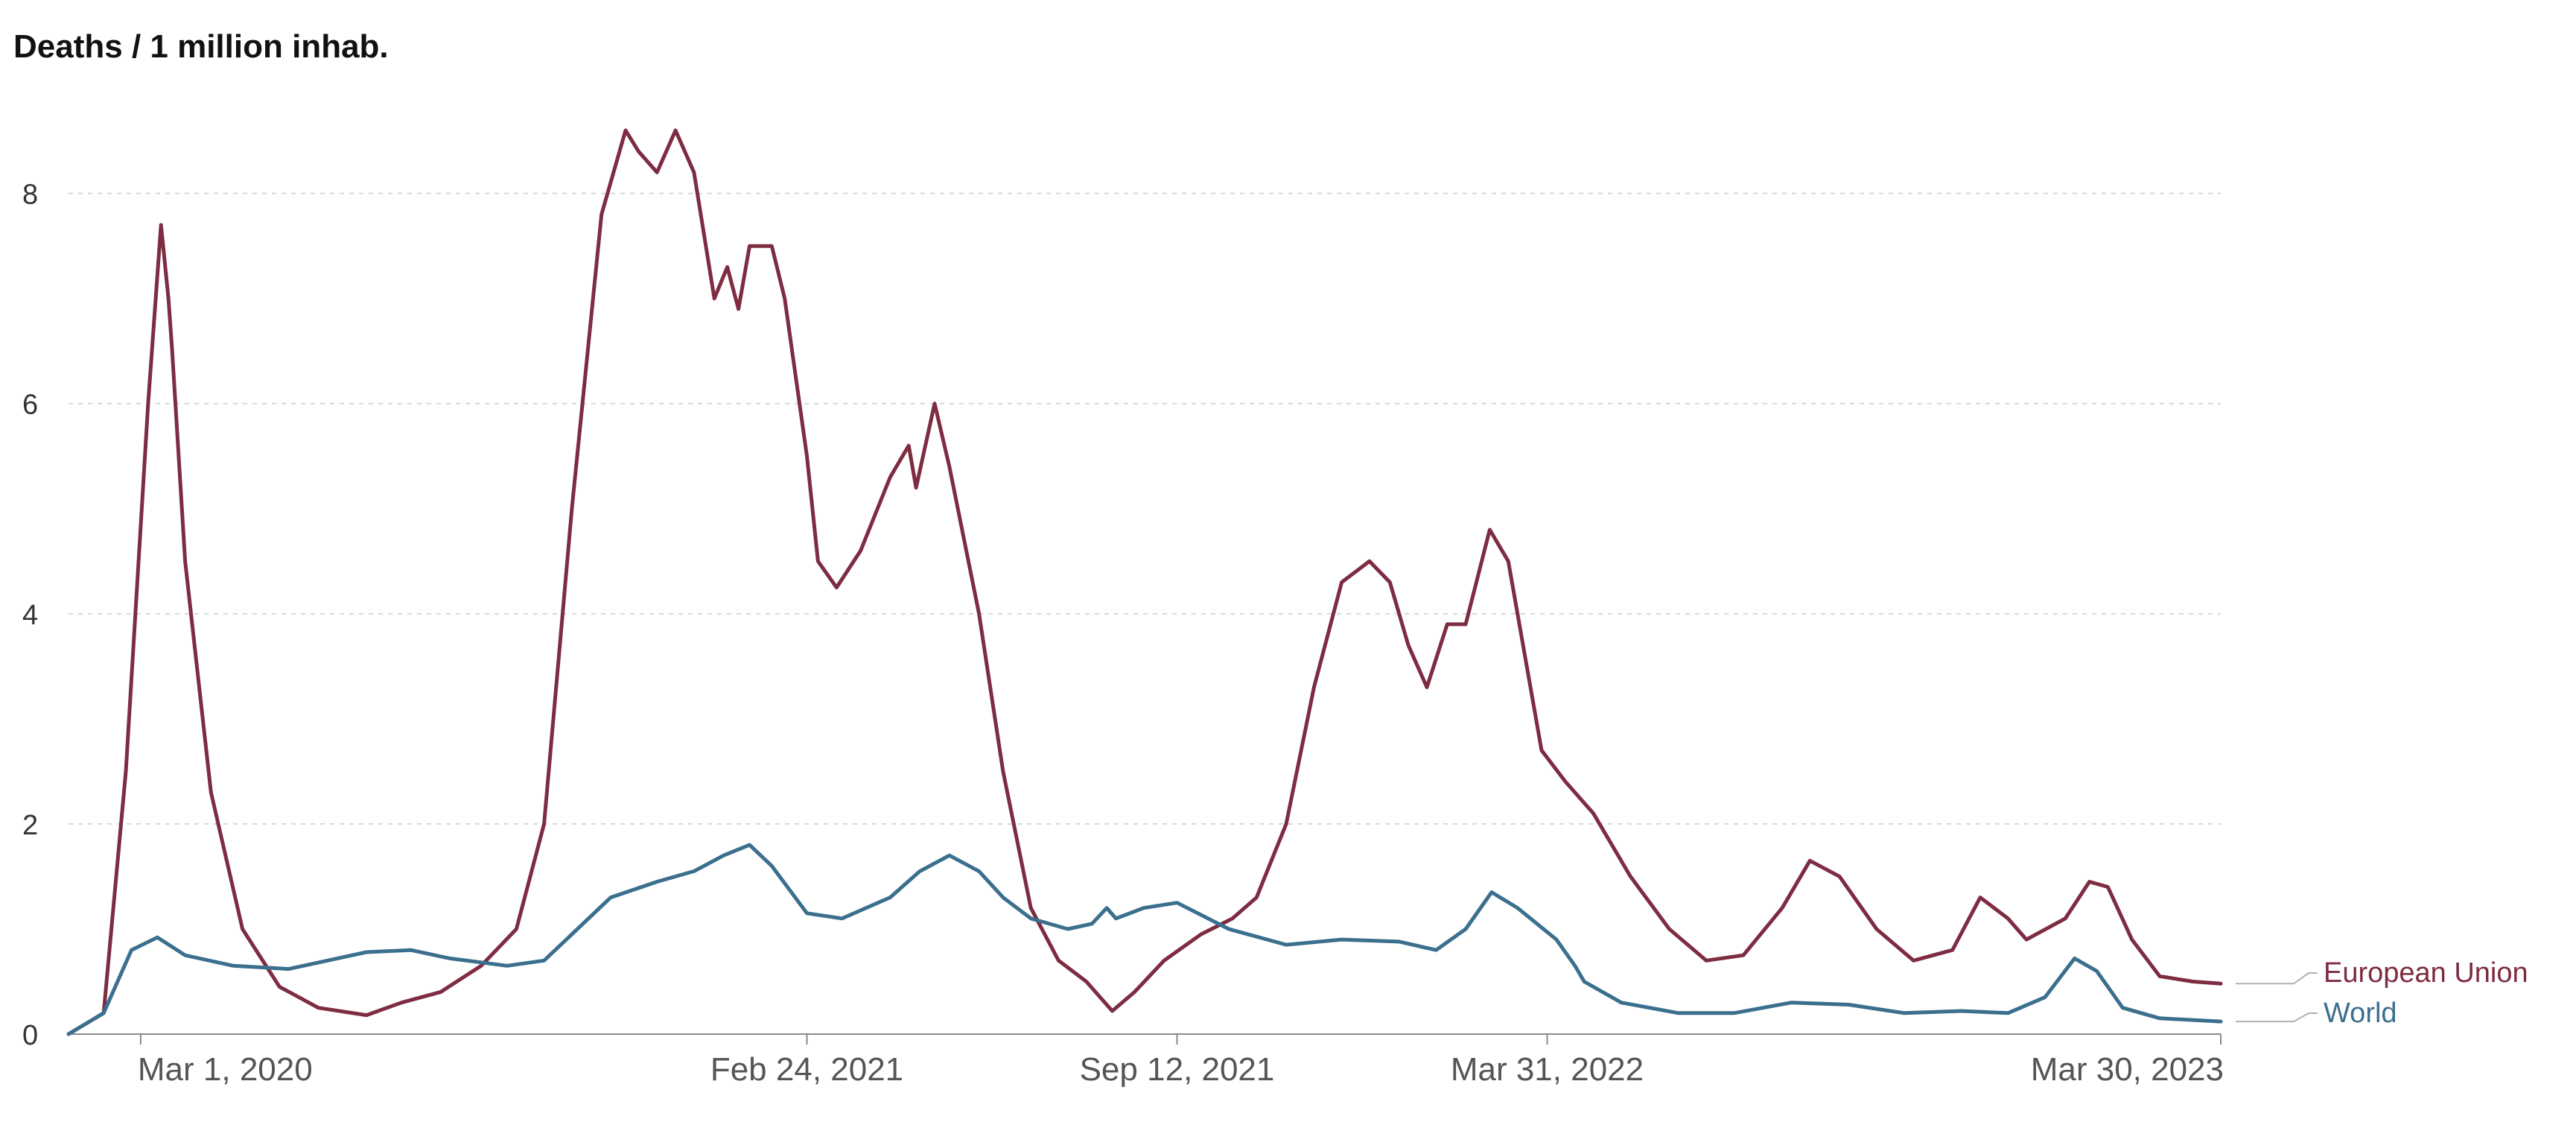 The width and height of the screenshot is (2576, 1122). What do you see at coordinates (201, 46) in the screenshot?
I see `chart-title: Deaths / 1 million inhab.` at bounding box center [201, 46].